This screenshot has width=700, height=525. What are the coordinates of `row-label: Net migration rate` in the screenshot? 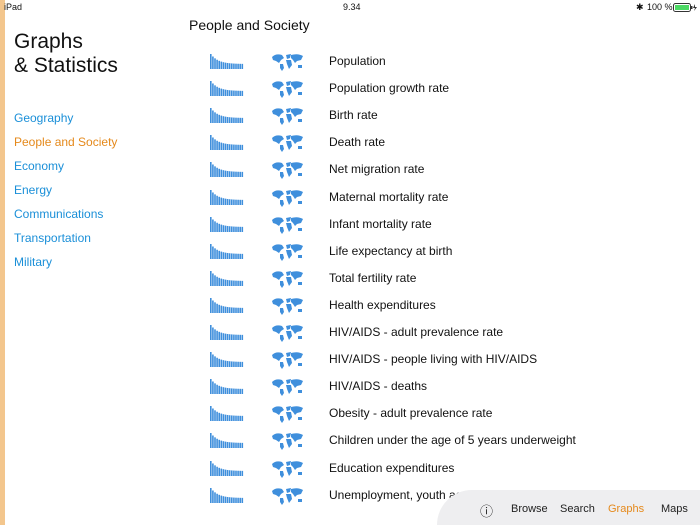 It's located at (377, 169).